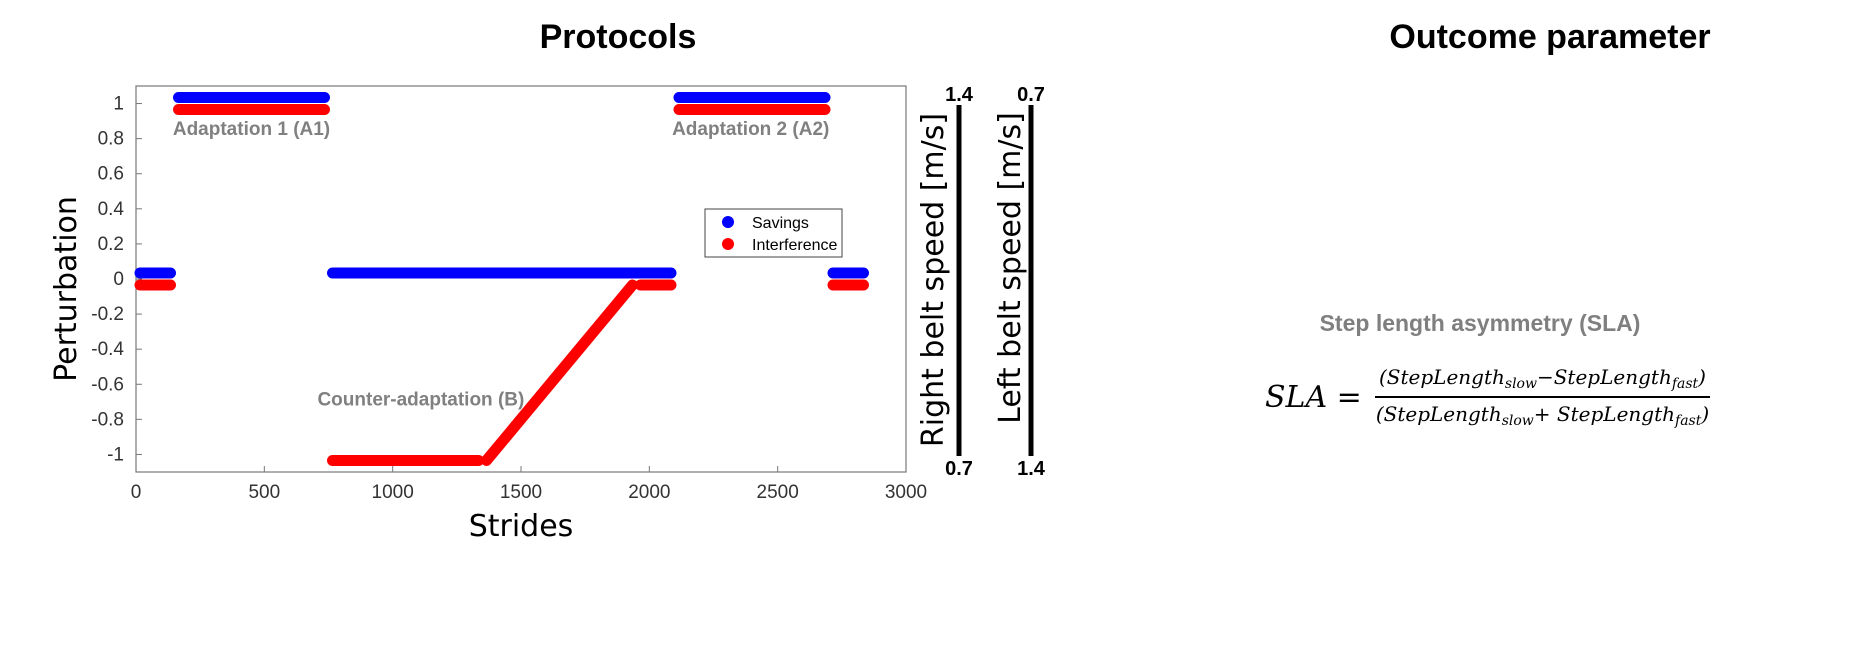 The width and height of the screenshot is (1854, 666). Describe the element at coordinates (1685, 384) in the screenshot. I see `num-sub-fast: fast` at that location.